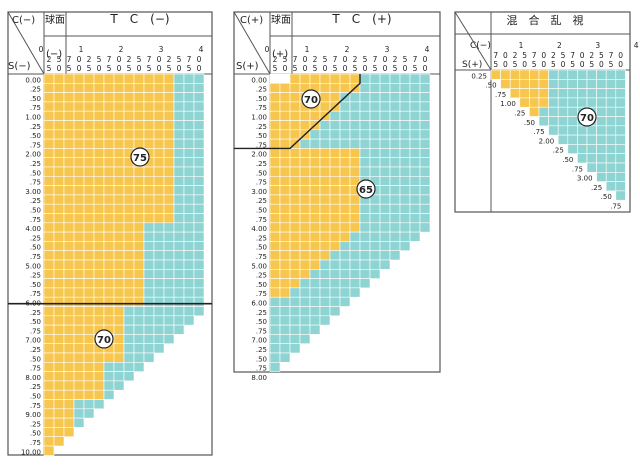  I want to click on x-digit-bottom: 5, so click(553, 64).